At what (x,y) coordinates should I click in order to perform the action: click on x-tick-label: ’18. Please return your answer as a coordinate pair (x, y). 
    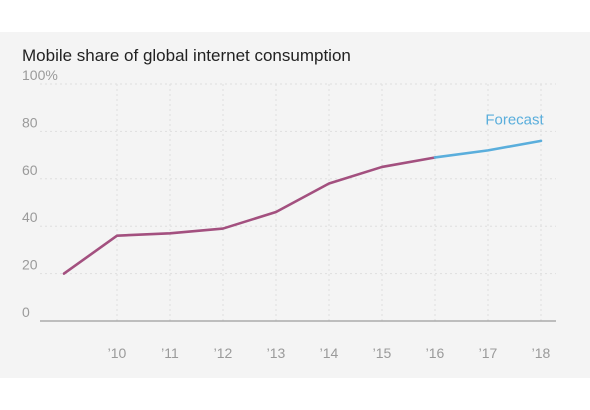
    Looking at the image, I should click on (541, 353).